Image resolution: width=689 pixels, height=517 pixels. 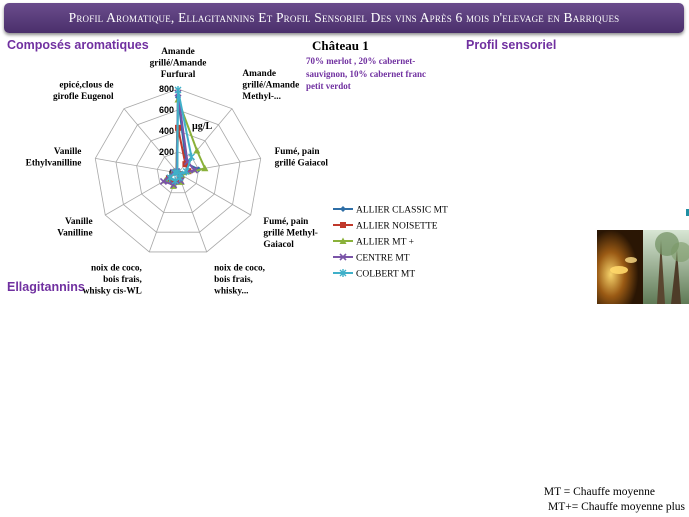 What do you see at coordinates (402, 211) in the screenshot?
I see `legend-label-0: ALLIER CLASSIC MT` at bounding box center [402, 211].